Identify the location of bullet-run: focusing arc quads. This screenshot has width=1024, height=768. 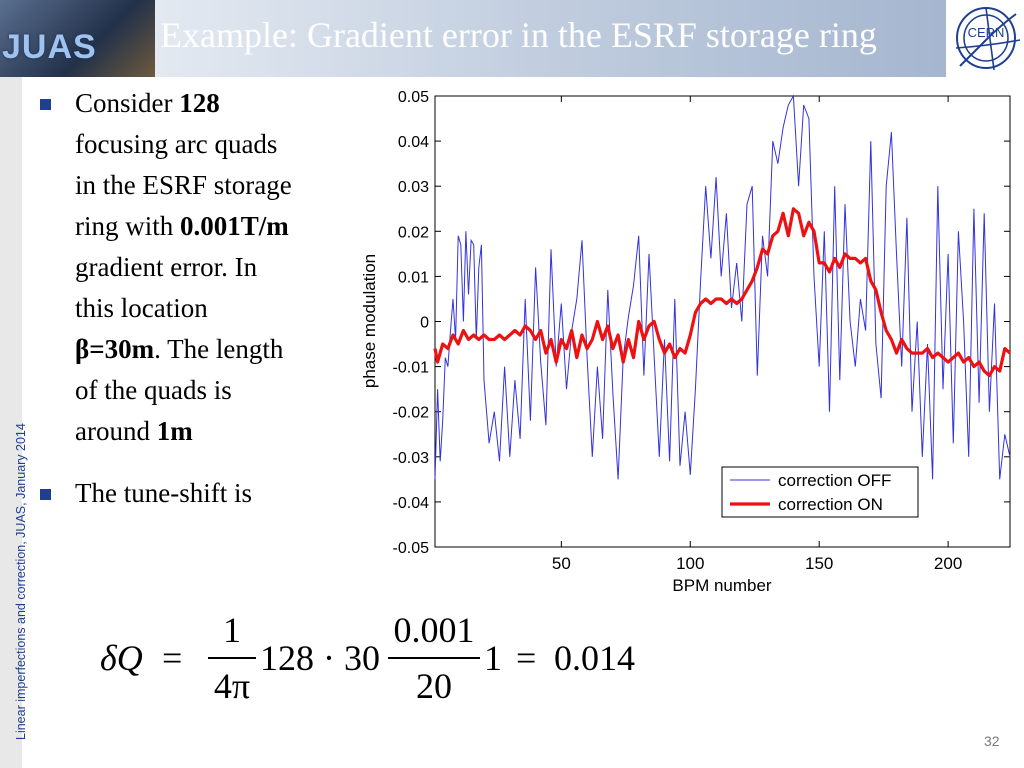
(176, 144).